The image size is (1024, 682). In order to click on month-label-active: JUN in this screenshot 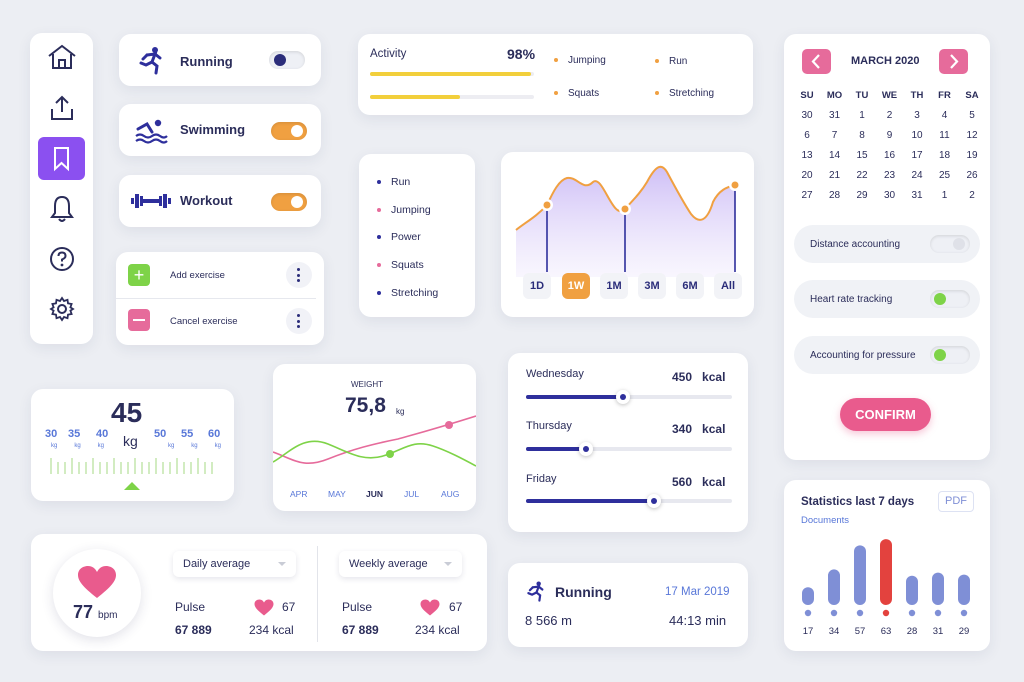, I will do `click(375, 494)`.